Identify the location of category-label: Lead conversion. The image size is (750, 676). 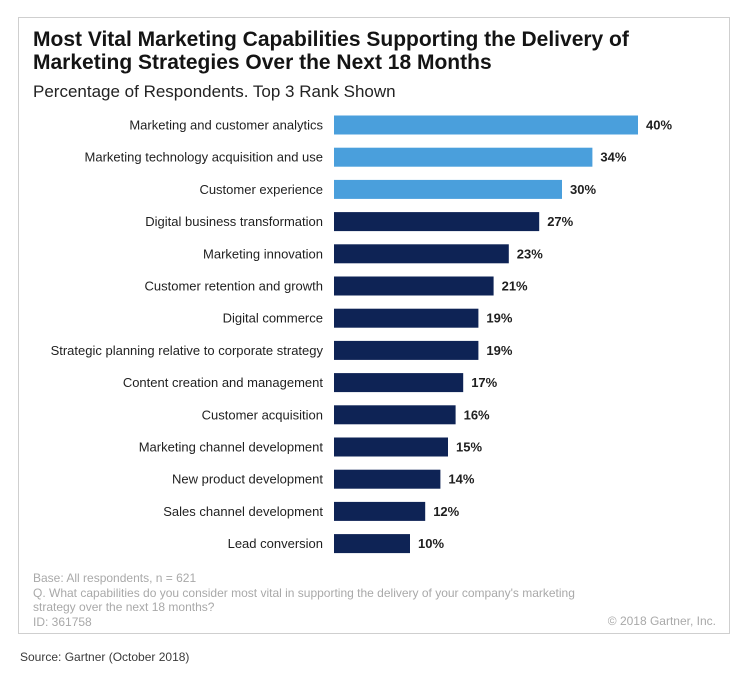
(275, 543).